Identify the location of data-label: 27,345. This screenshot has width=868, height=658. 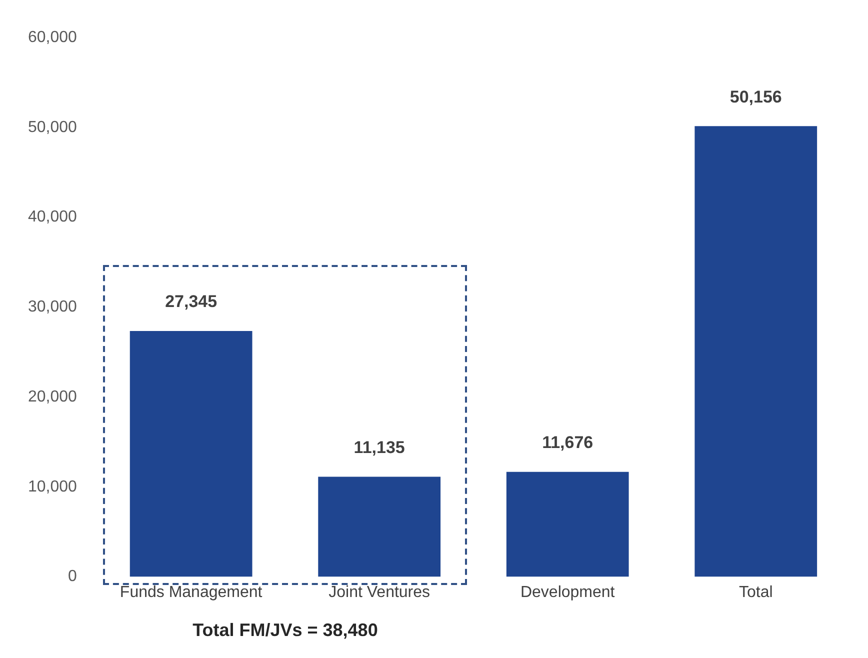
(191, 302).